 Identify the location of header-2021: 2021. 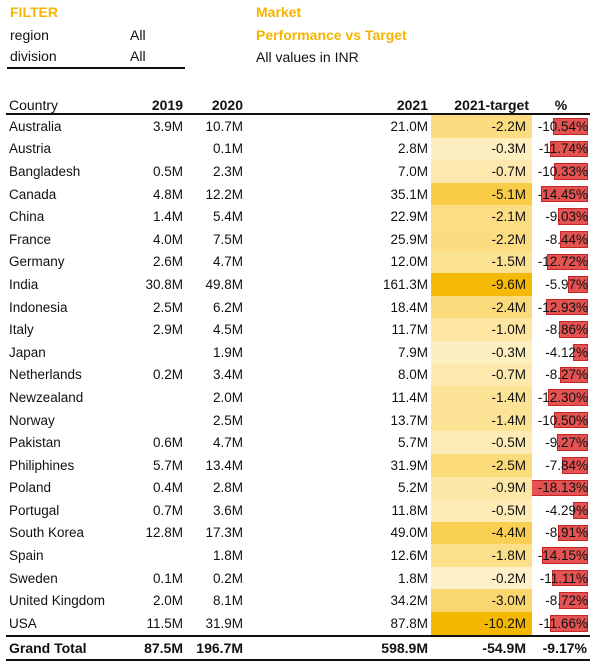
(412, 105).